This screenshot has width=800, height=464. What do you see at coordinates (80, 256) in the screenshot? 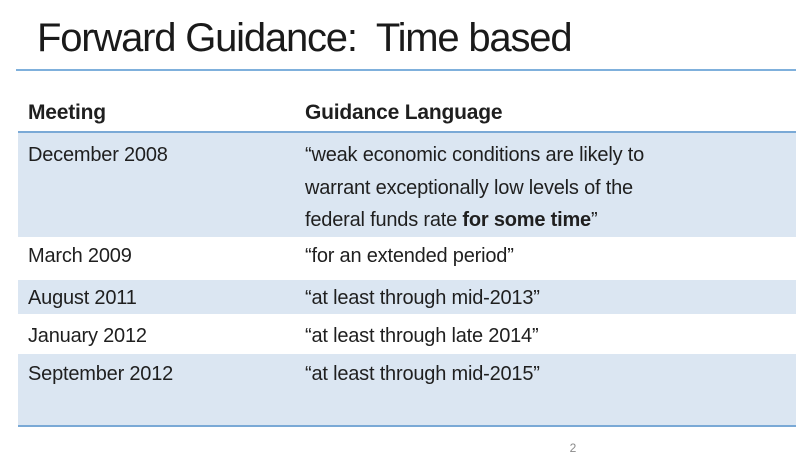
I see `meeting-cell: March 2009` at bounding box center [80, 256].